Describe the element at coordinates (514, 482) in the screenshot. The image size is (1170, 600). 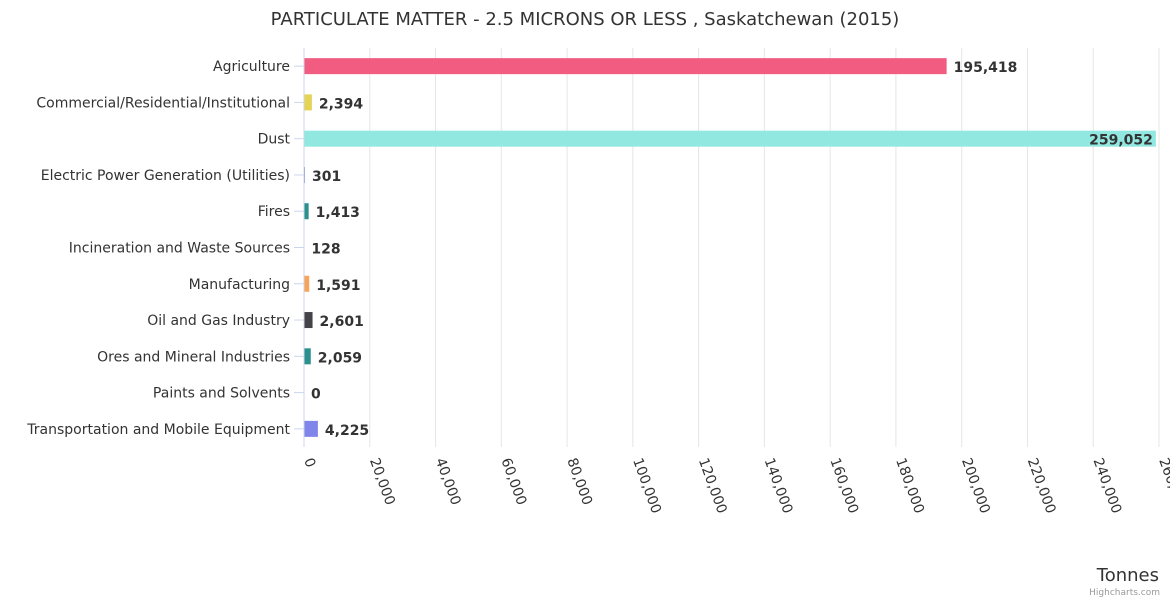
I see `x-tick-label: 60,000` at that location.